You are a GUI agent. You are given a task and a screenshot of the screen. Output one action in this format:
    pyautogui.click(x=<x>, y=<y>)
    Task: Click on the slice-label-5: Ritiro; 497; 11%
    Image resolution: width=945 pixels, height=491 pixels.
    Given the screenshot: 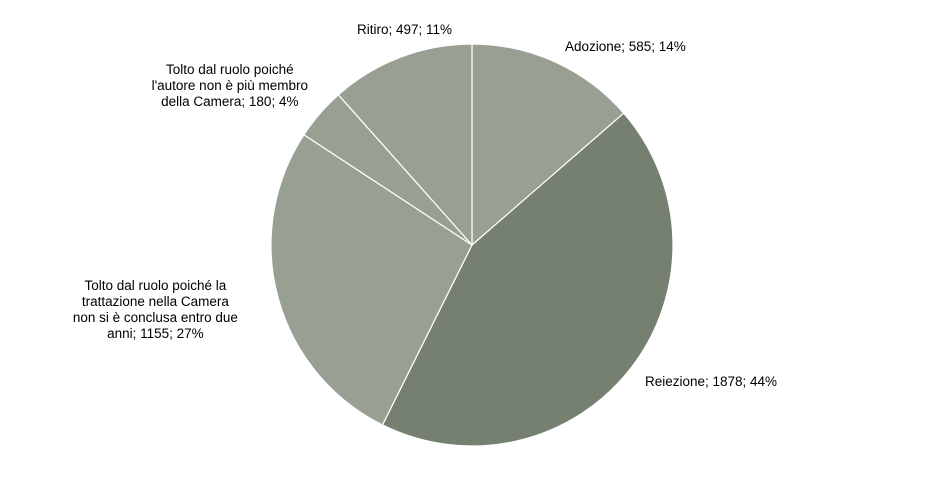 What is the action you would take?
    pyautogui.click(x=404, y=29)
    